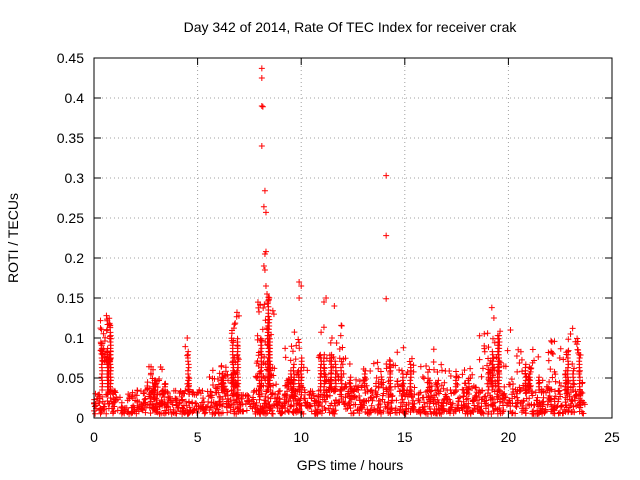 The height and width of the screenshot is (480, 640). I want to click on x-tick-label-4: 20, so click(509, 437).